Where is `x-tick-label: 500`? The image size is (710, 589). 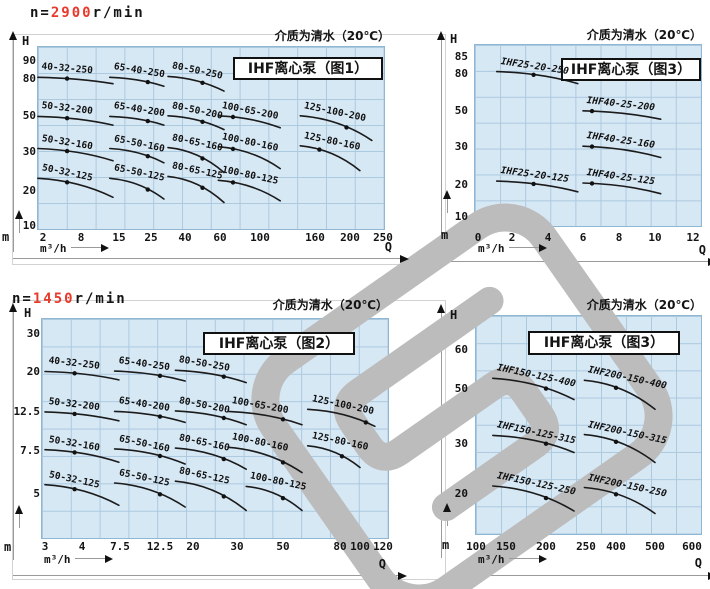
x-tick-label: 500 is located at coordinates (655, 546).